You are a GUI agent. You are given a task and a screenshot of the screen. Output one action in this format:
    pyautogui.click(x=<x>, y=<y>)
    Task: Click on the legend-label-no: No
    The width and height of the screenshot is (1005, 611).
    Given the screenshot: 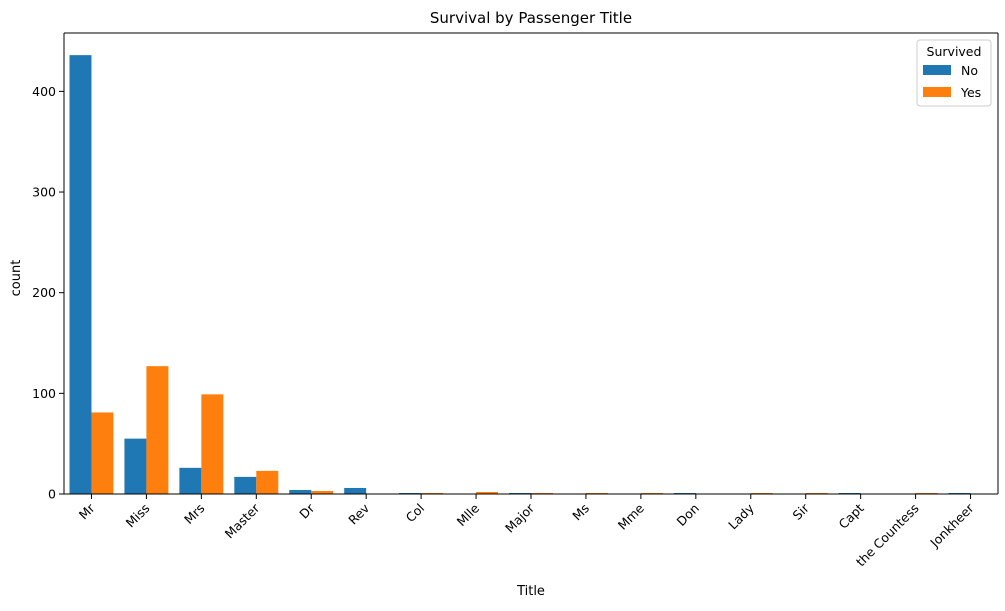 What is the action you would take?
    pyautogui.click(x=969, y=70)
    